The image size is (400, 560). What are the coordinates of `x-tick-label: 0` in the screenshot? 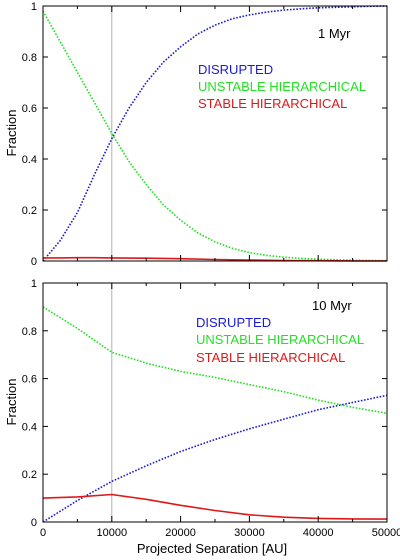 It's located at (43, 533).